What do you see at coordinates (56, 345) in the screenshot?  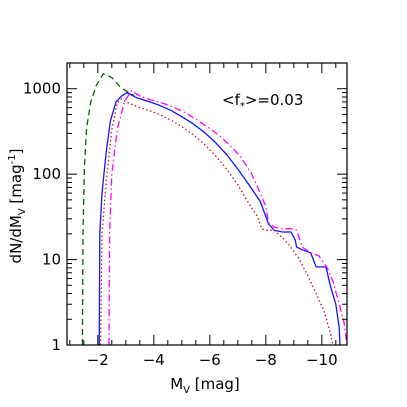 I see `y-tick-label: 1` at bounding box center [56, 345].